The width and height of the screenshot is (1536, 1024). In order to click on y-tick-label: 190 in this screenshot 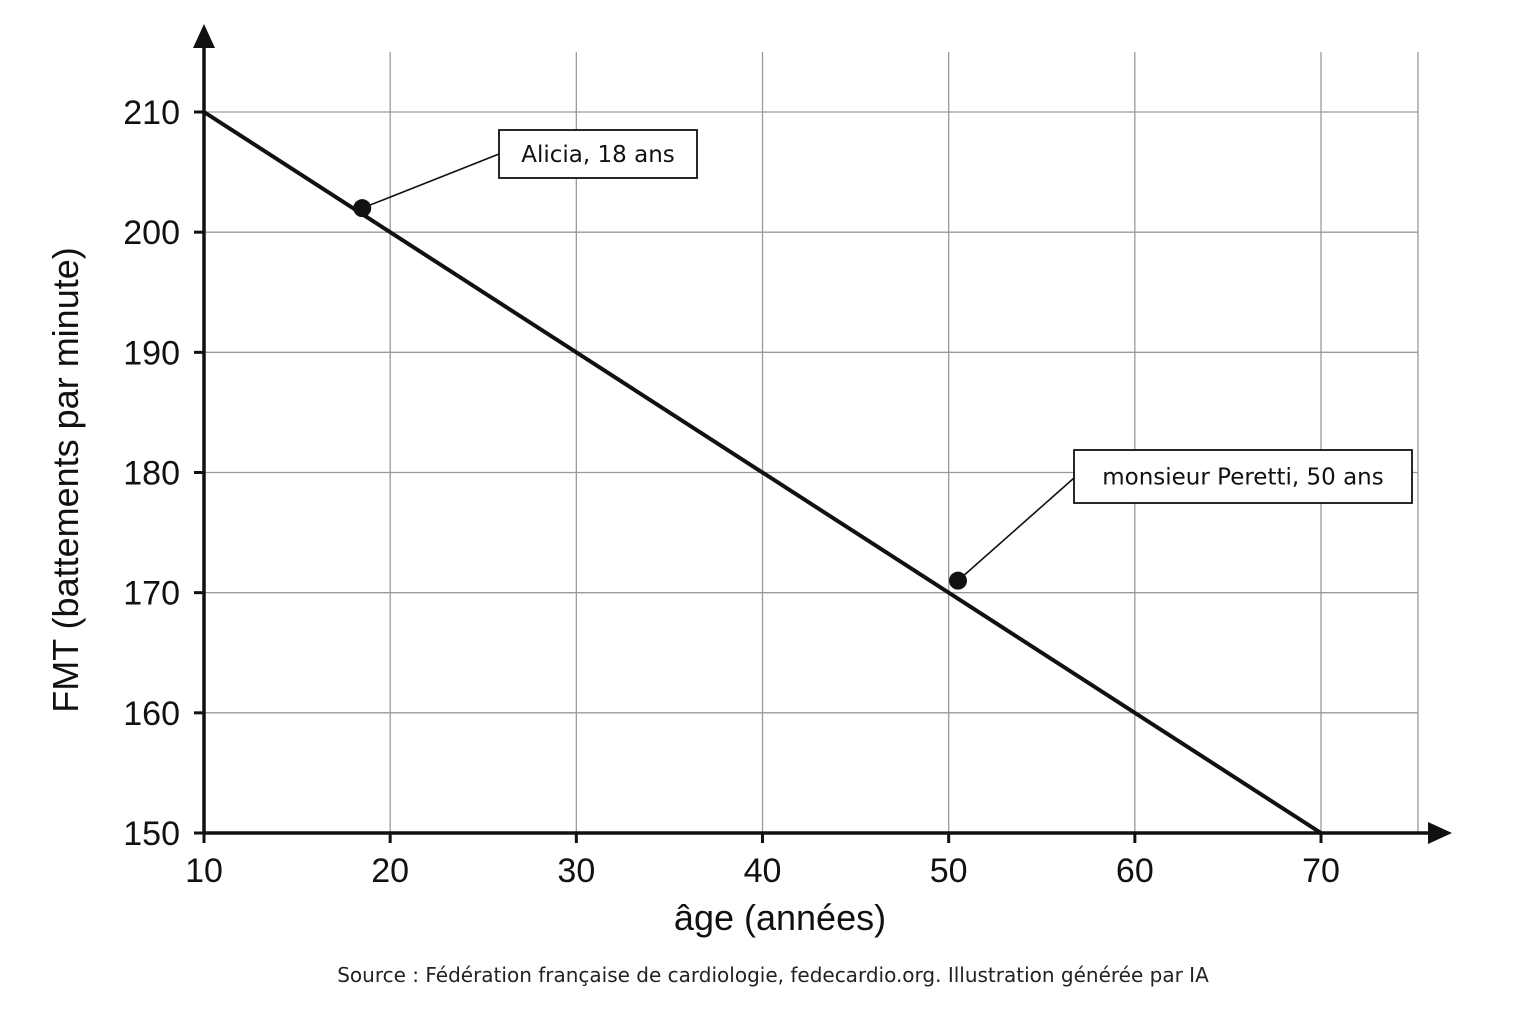, I will do `click(151, 353)`.